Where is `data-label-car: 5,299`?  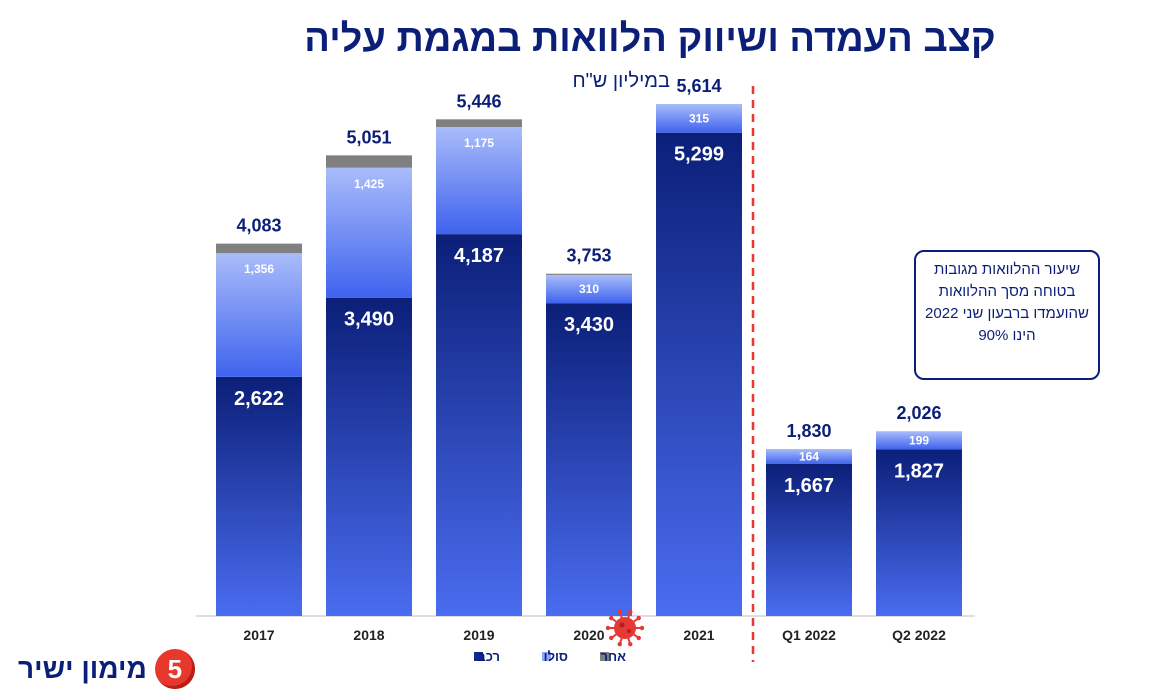
data-label-car: 5,299 is located at coordinates (699, 155).